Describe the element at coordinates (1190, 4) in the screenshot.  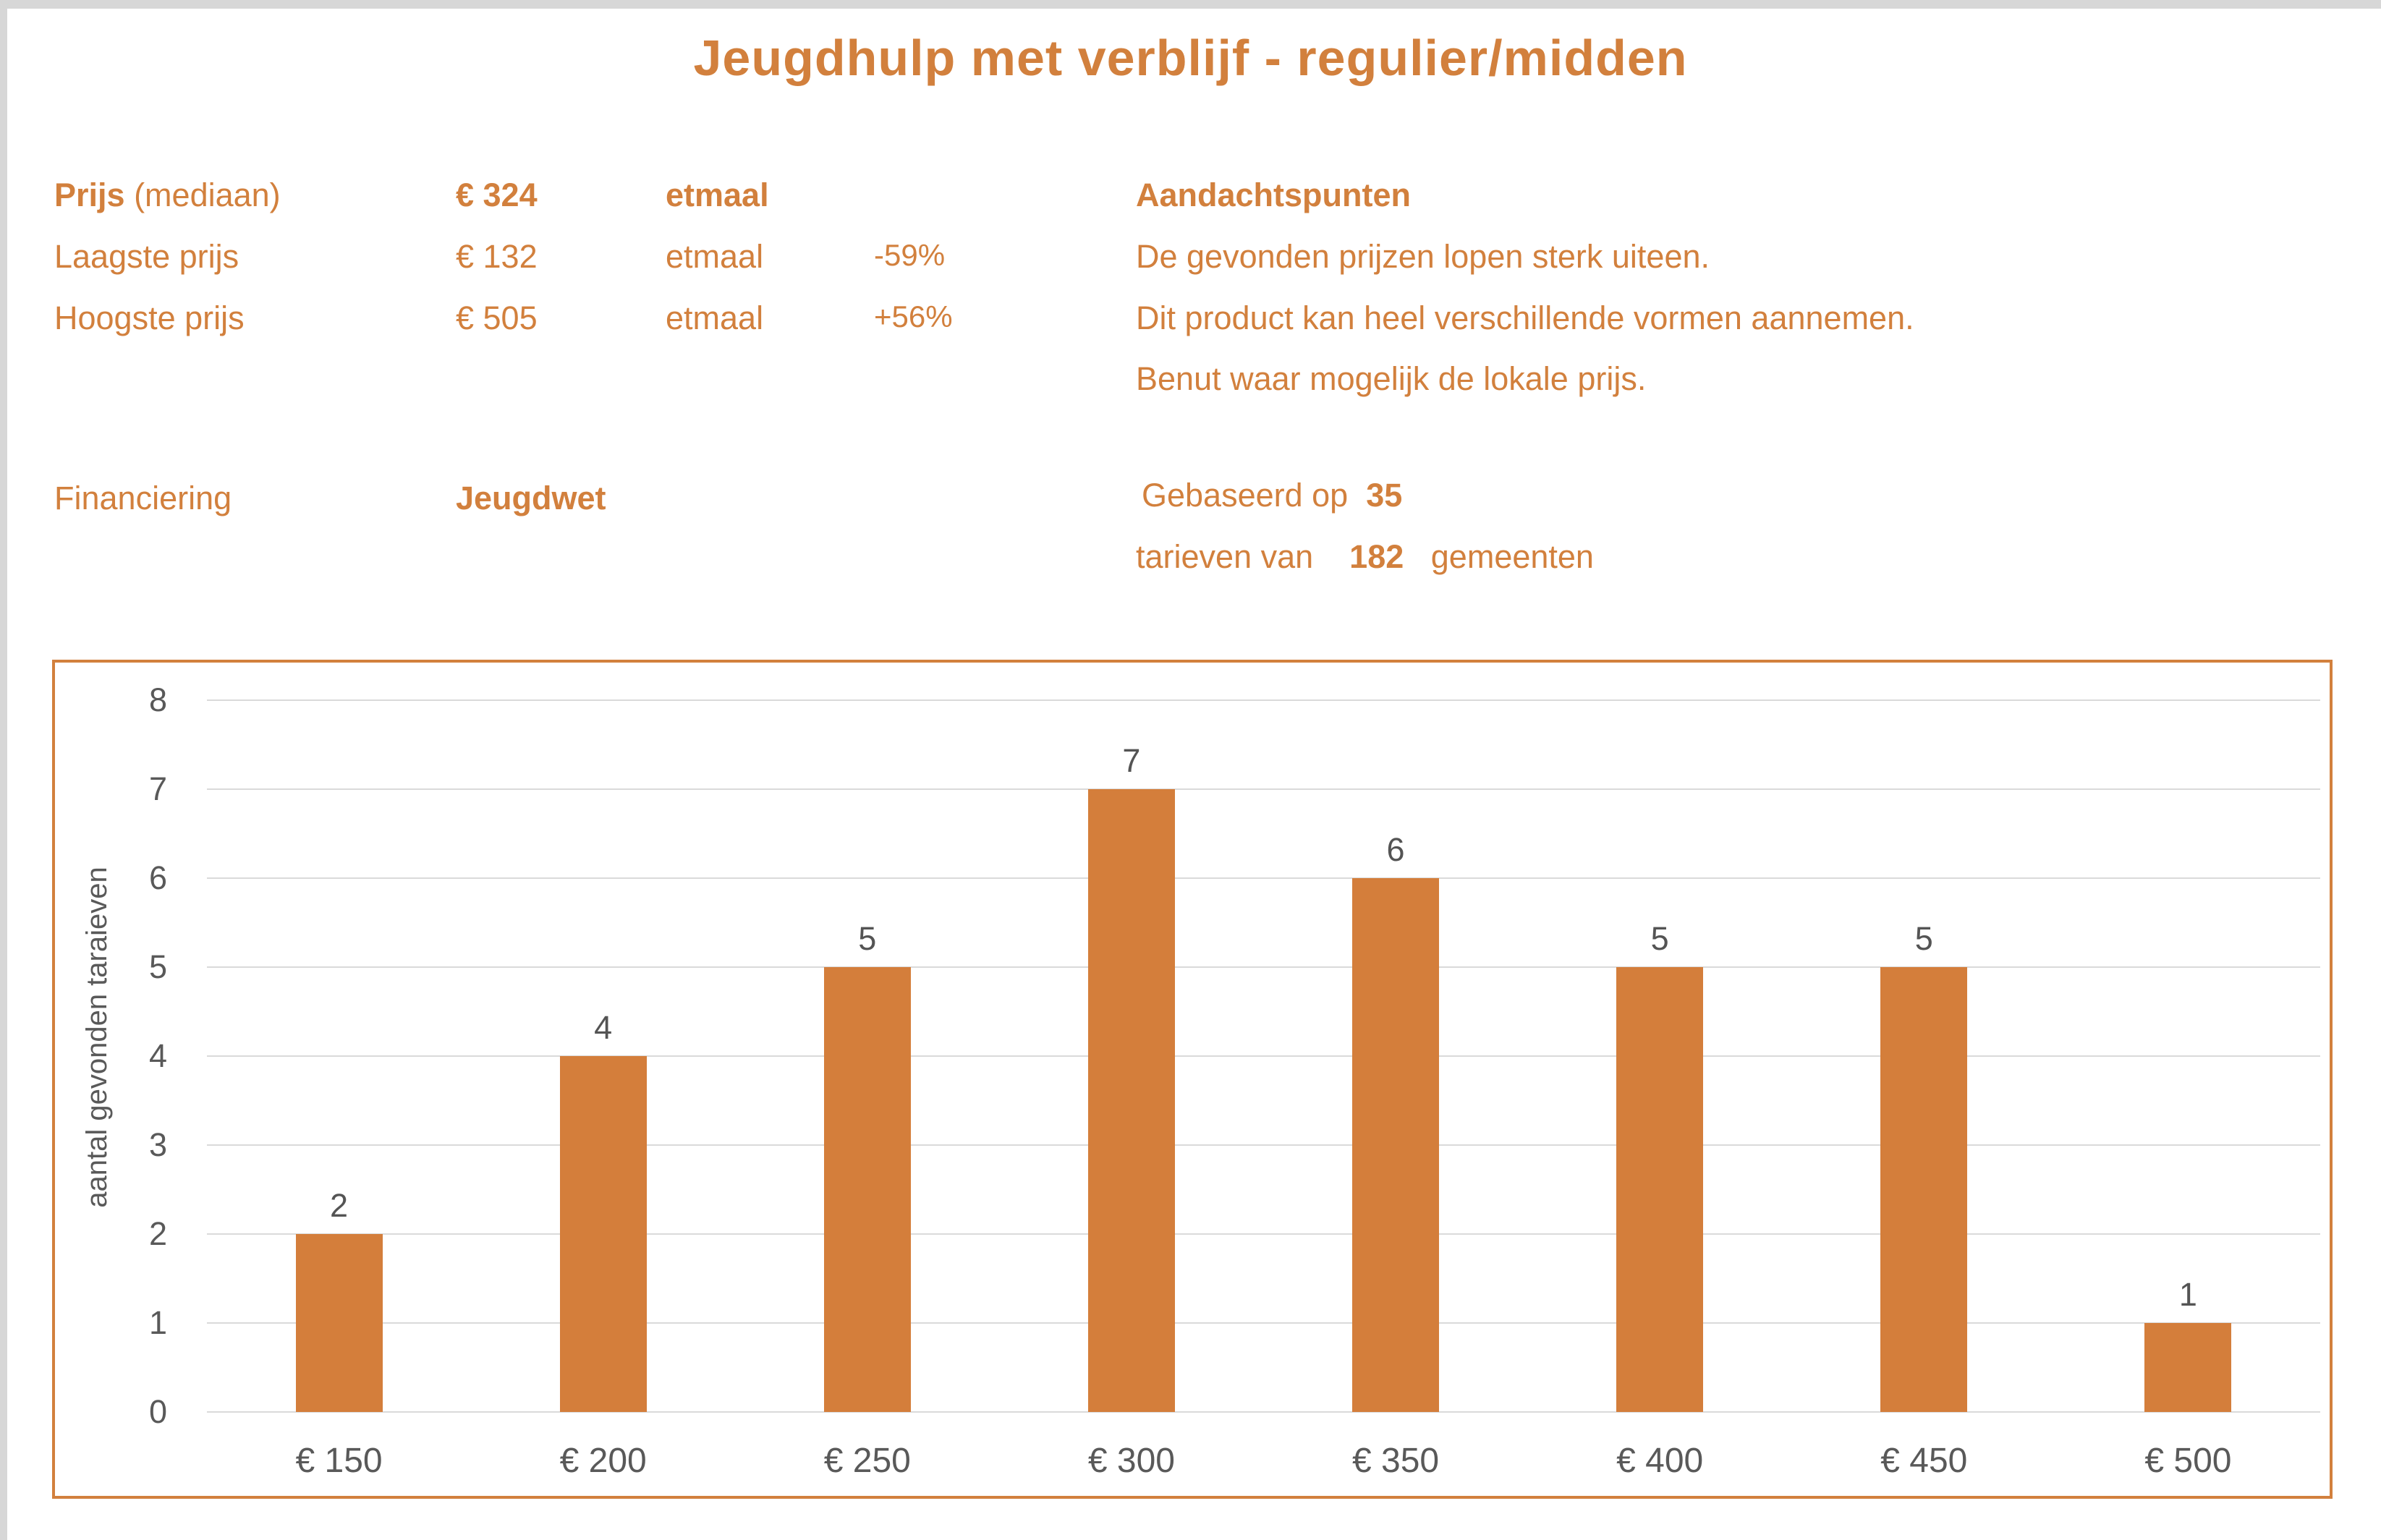
I see `page-edge-top` at that location.